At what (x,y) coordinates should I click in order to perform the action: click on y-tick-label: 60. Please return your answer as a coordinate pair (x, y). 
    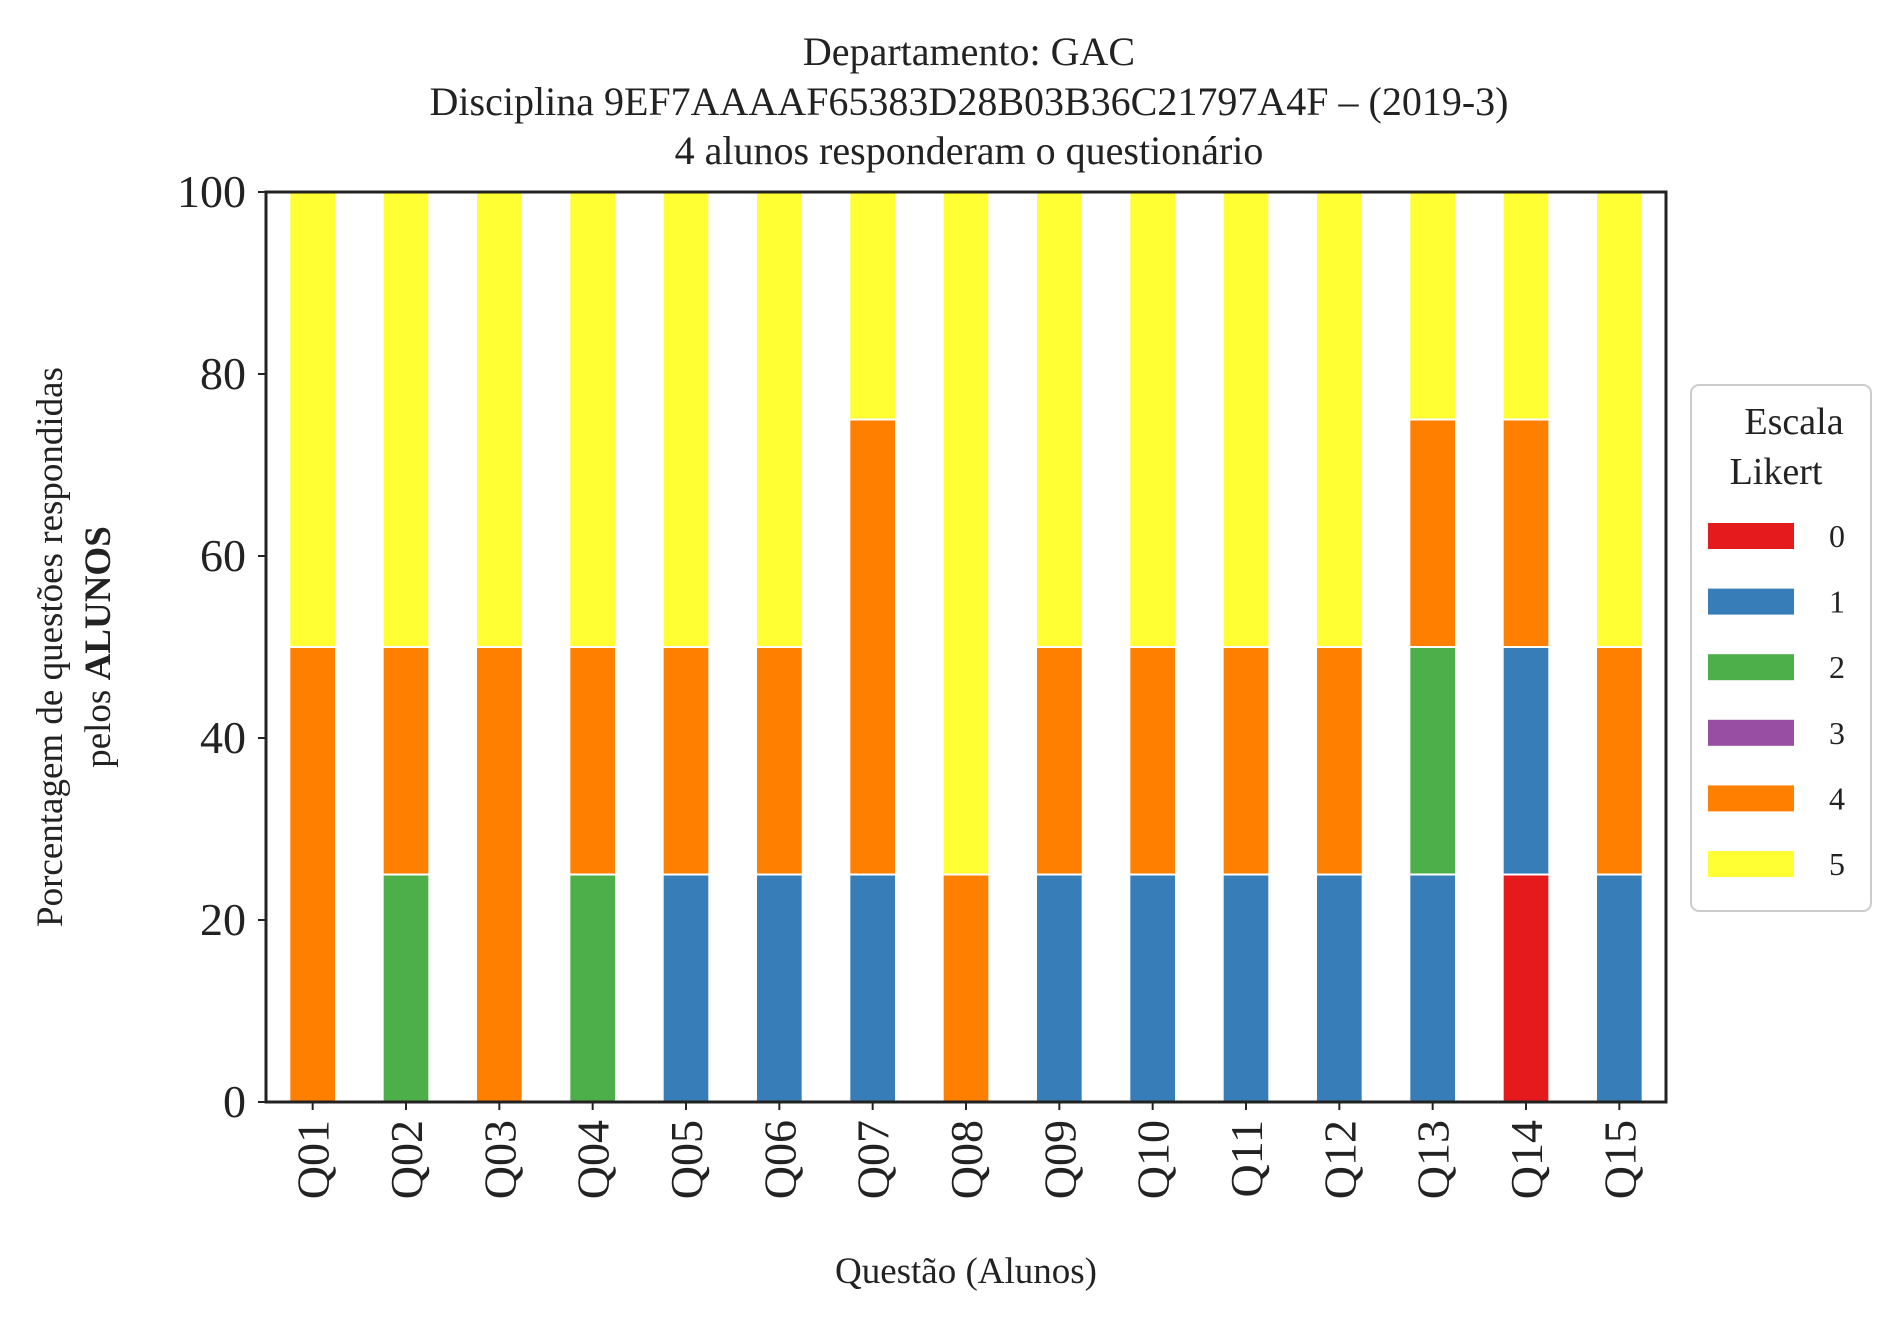
    Looking at the image, I should click on (223, 555).